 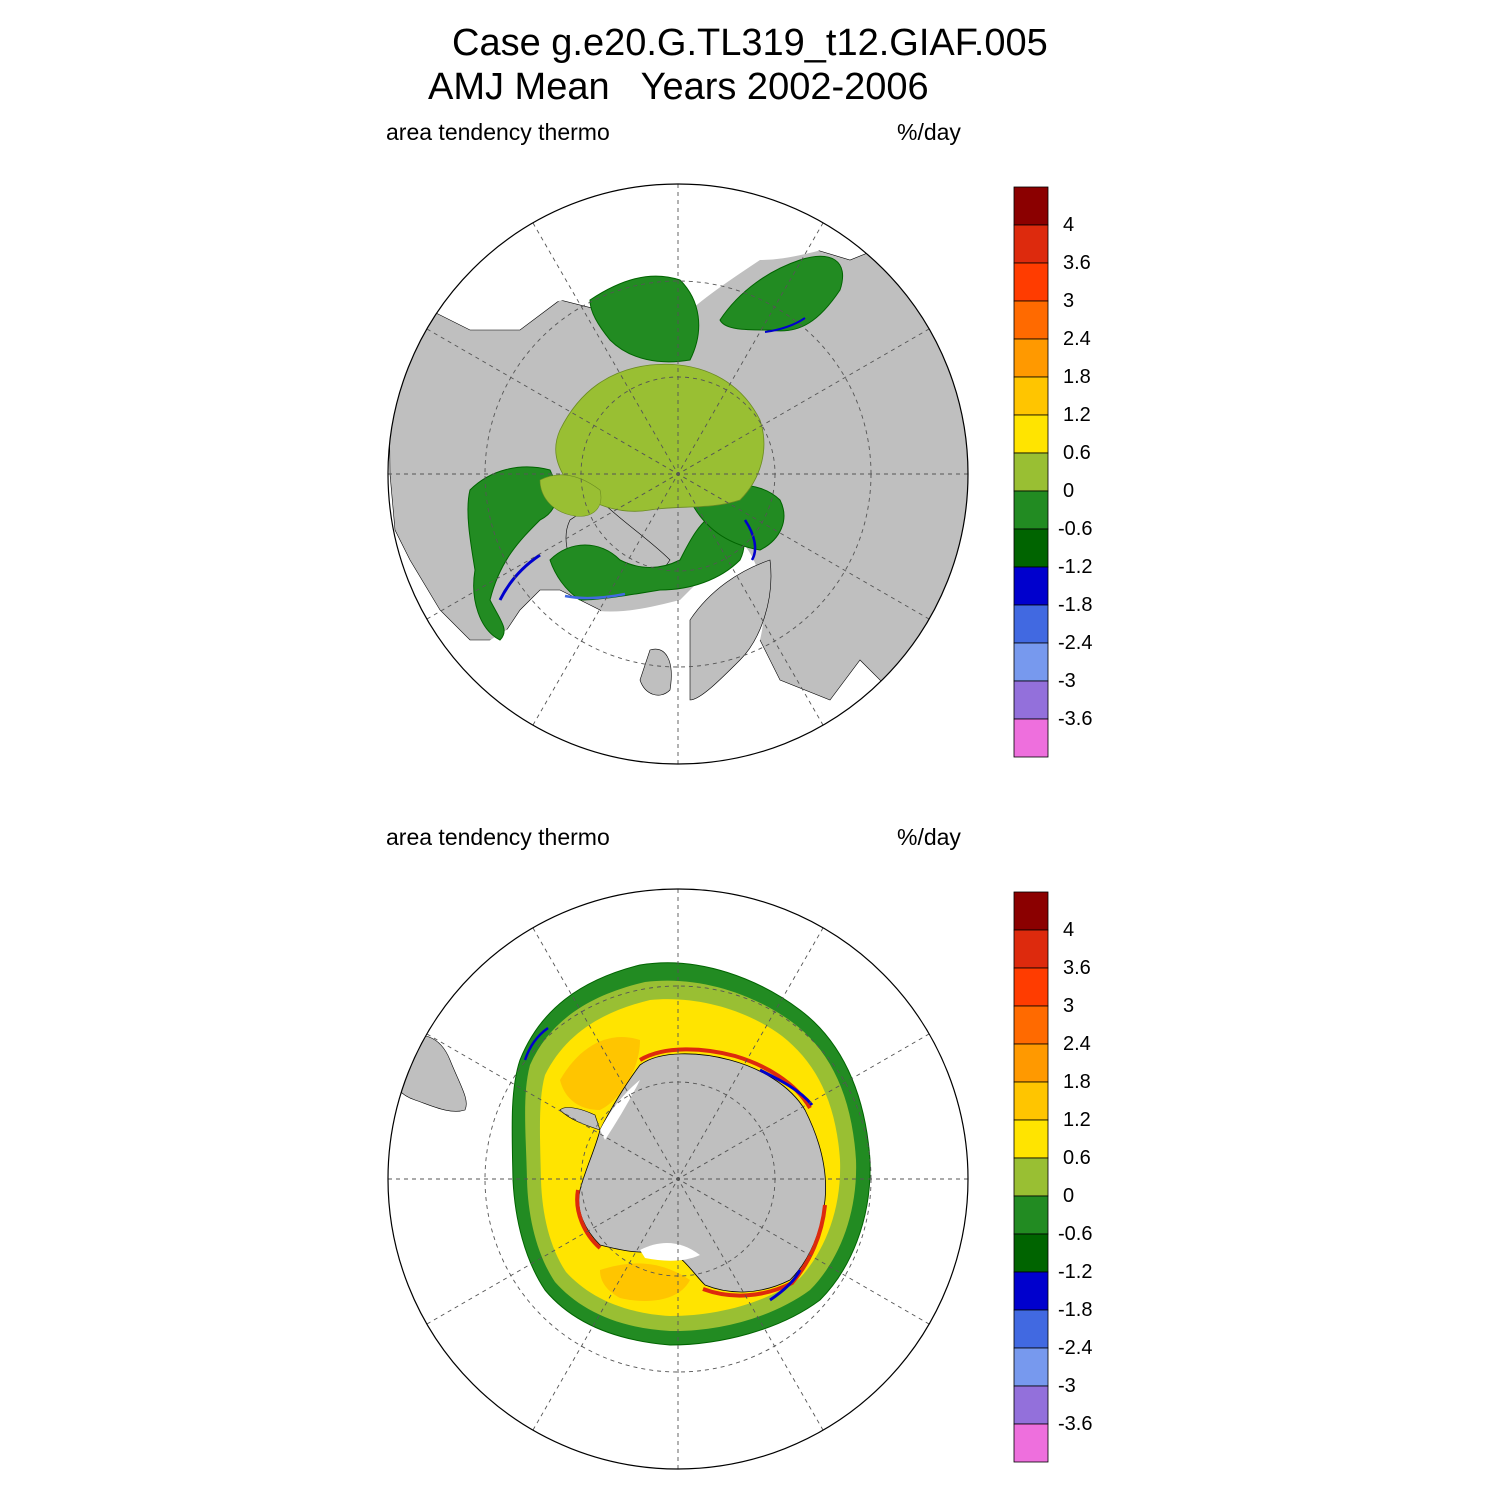 What do you see at coordinates (730, 630) in the screenshot?
I see `north-land-scandinavia` at bounding box center [730, 630].